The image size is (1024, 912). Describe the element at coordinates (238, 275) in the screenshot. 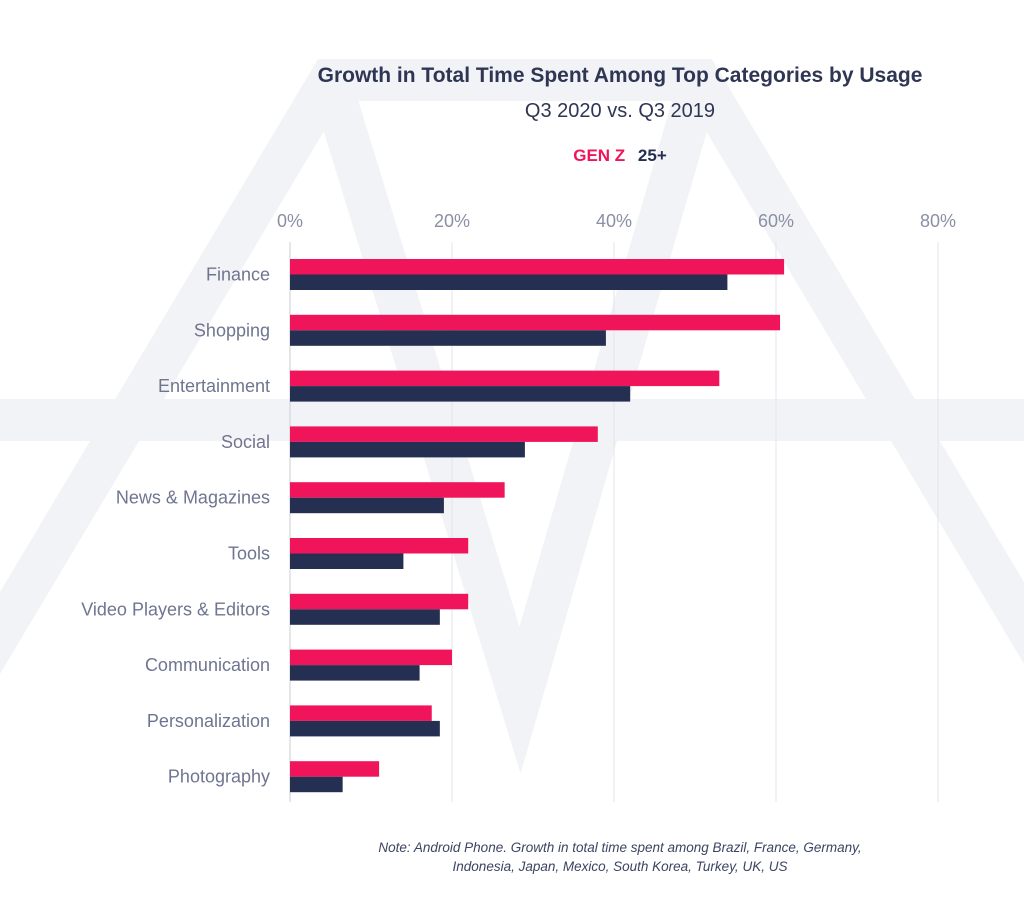

I see `category-label: Finance` at that location.